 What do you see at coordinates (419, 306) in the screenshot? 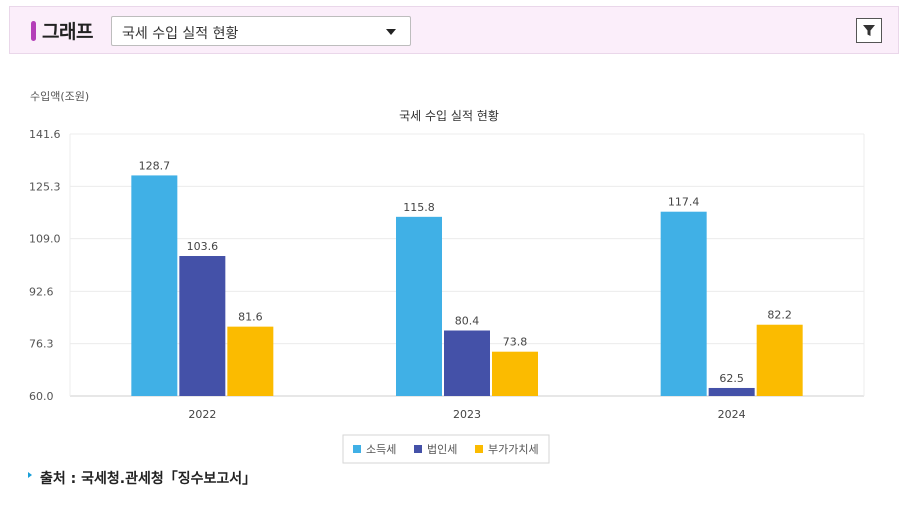
I see `bar-소득세-2023` at bounding box center [419, 306].